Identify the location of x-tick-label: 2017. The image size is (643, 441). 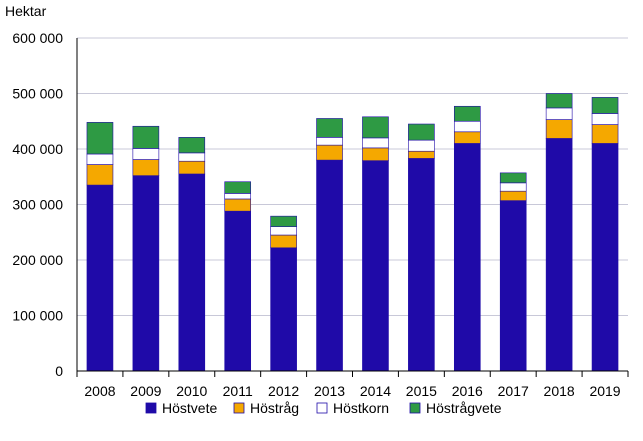
(513, 391).